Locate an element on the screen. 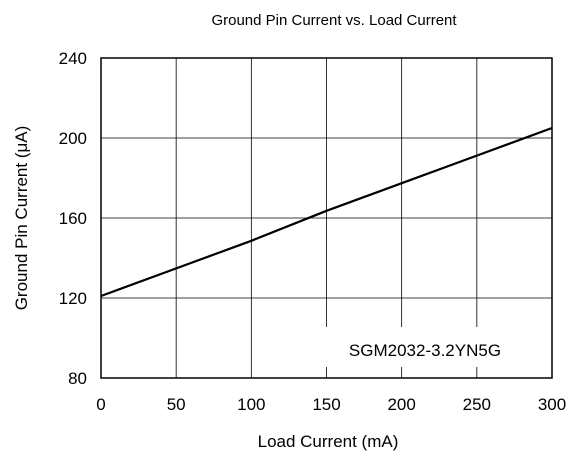 The width and height of the screenshot is (580, 457). x-tick-label: 50 is located at coordinates (176, 404).